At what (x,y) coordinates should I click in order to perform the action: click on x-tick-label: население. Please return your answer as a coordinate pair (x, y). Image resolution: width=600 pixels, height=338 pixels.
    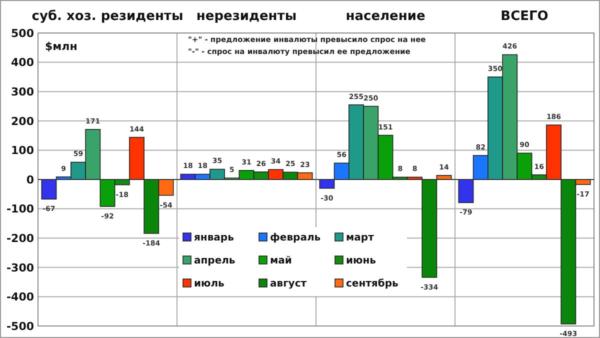
    Looking at the image, I should click on (386, 16).